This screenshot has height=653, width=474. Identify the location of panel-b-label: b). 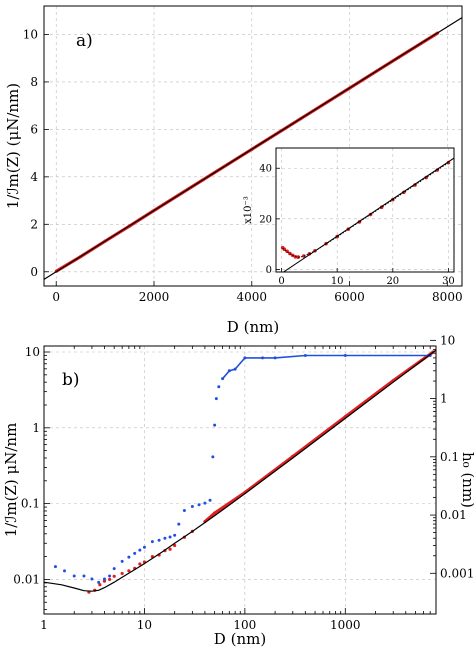
(71, 380).